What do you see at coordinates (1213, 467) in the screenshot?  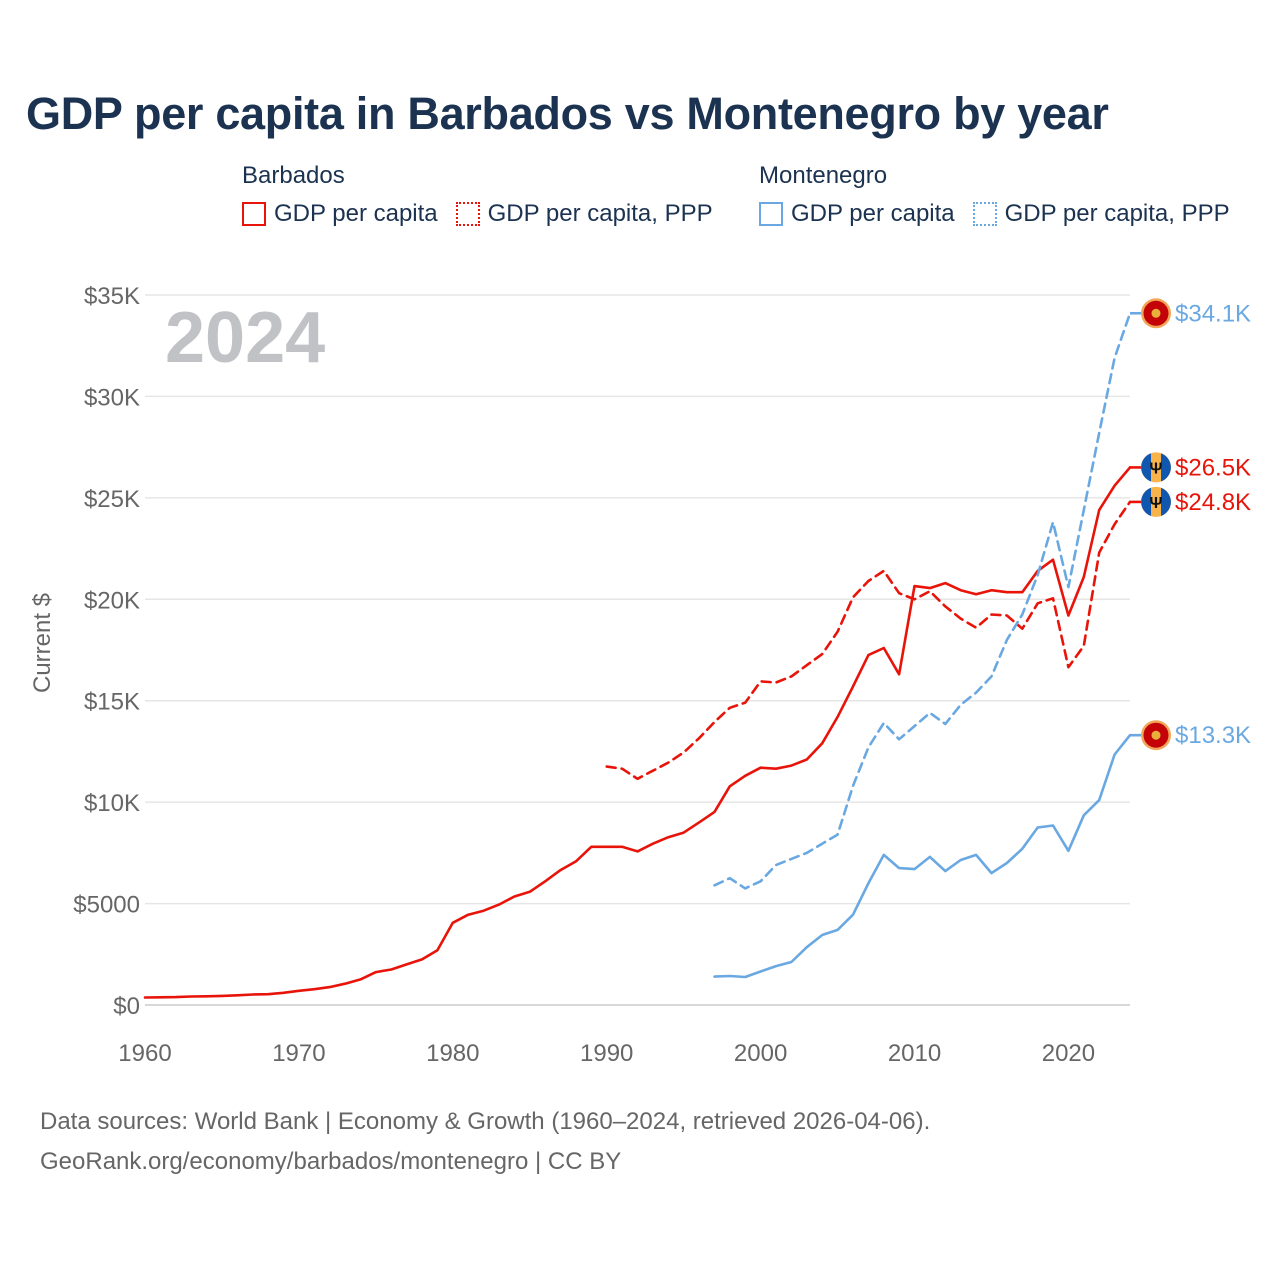 I see `end-value-label: $26.5K` at bounding box center [1213, 467].